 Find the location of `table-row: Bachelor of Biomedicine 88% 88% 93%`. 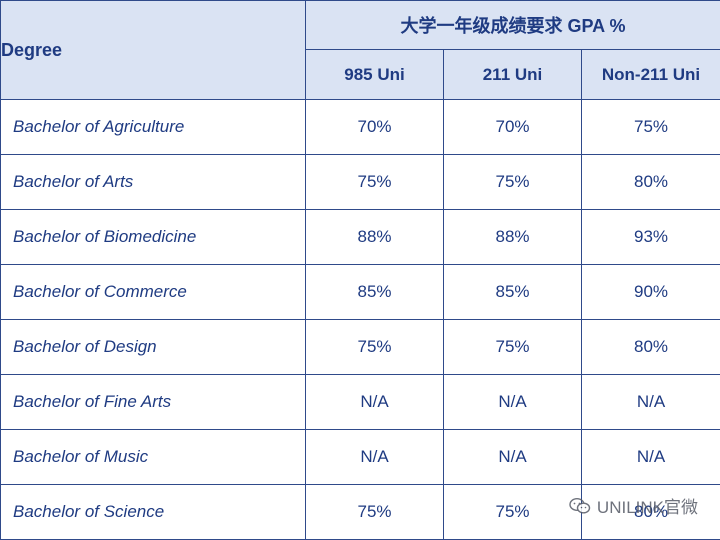

table-row: Bachelor of Biomedicine 88% 88% 93% is located at coordinates (360, 237).